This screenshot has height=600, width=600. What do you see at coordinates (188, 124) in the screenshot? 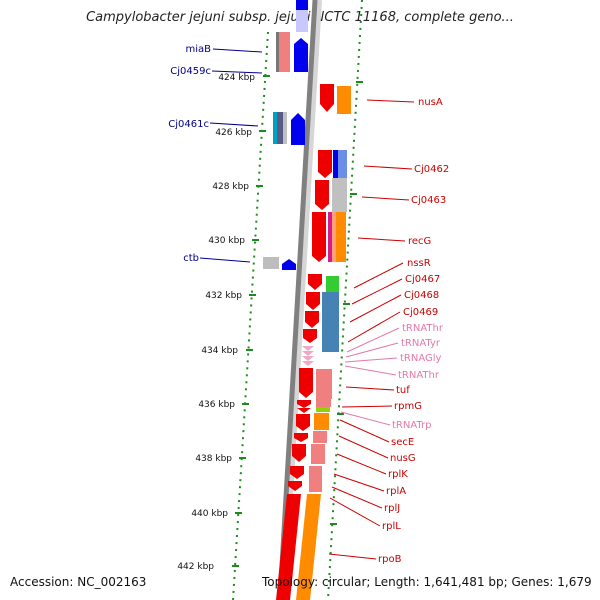
I see `gene-label-Cj0461c: Cj0461c` at bounding box center [188, 124].